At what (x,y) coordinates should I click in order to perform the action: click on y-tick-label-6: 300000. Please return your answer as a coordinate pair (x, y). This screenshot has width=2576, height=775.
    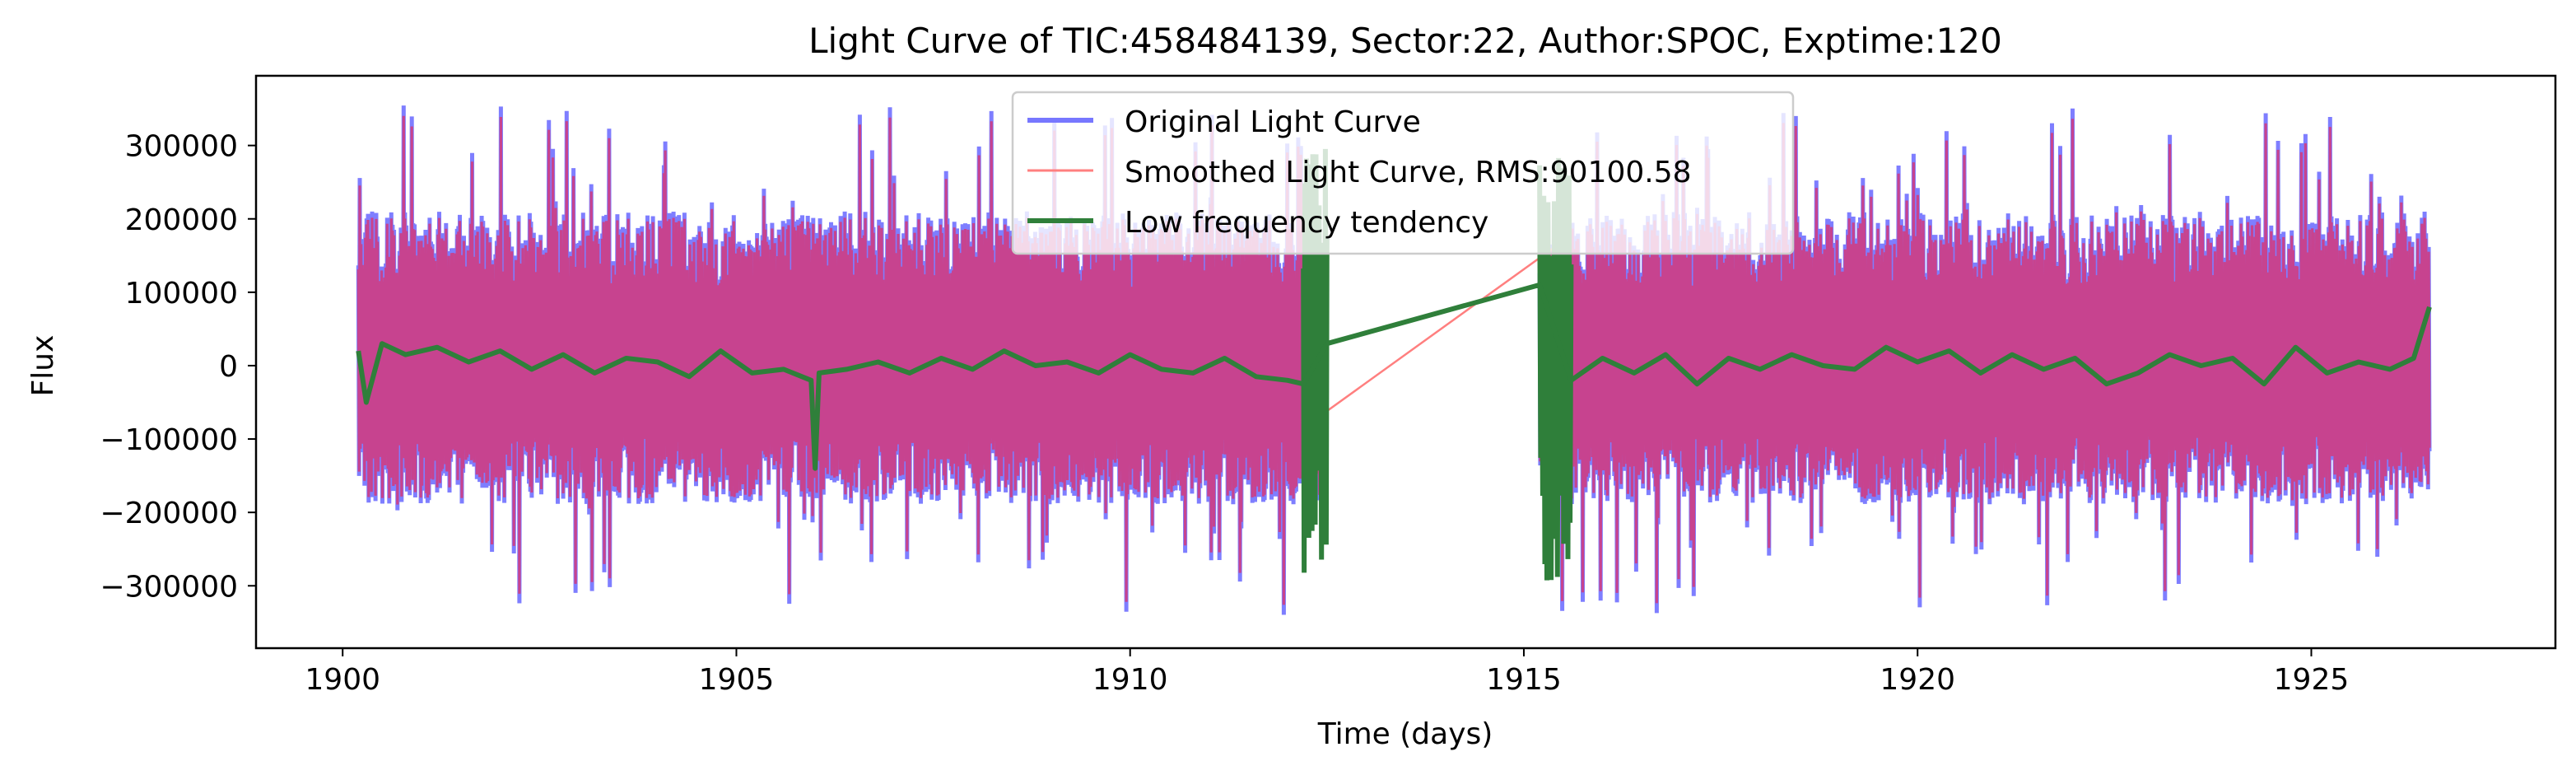
    Looking at the image, I should click on (181, 147).